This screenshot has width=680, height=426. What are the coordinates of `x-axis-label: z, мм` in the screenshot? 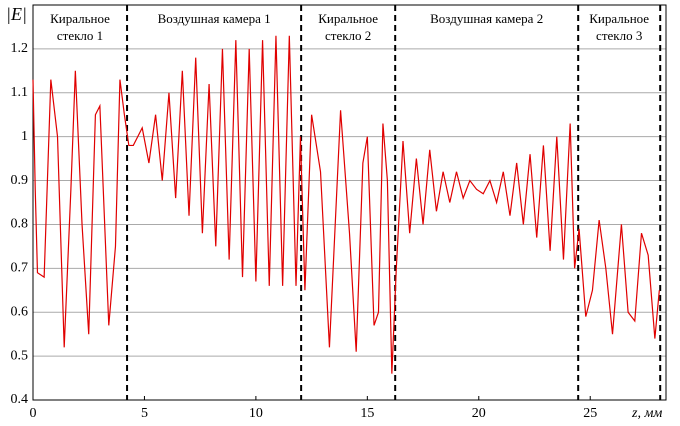 It's located at (646, 413).